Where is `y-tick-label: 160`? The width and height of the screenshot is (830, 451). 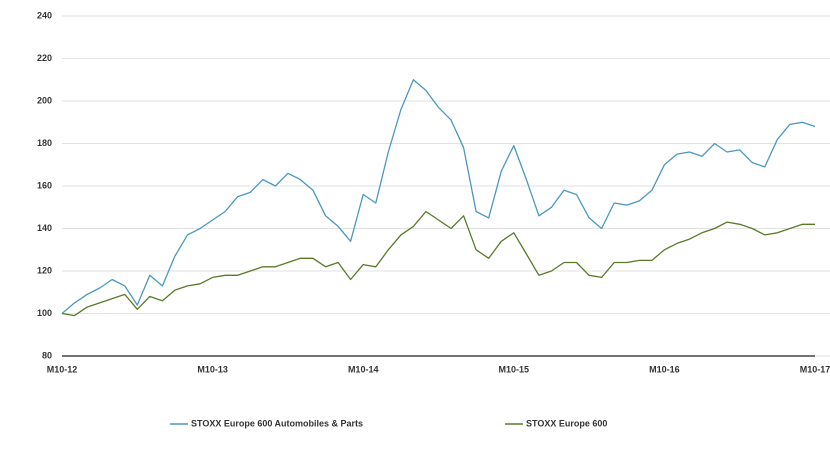
y-tick-label: 160 is located at coordinates (44, 185).